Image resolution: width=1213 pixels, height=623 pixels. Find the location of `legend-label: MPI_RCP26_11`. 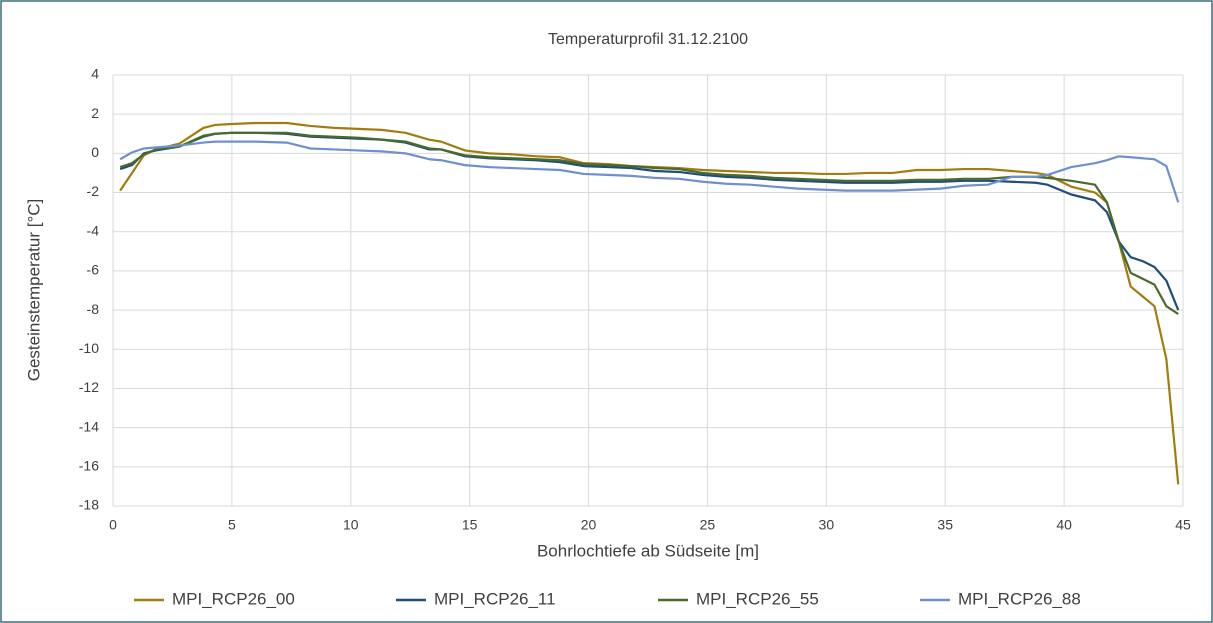

legend-label: MPI_RCP26_11 is located at coordinates (495, 598).